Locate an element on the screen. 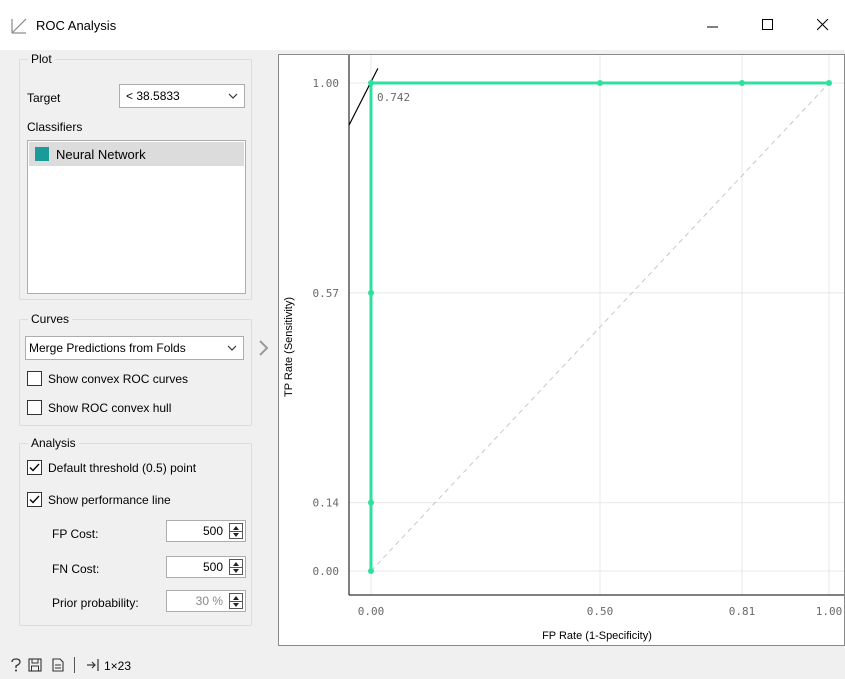 The height and width of the screenshot is (679, 845). plot-group: Plot is located at coordinates (135, 176).